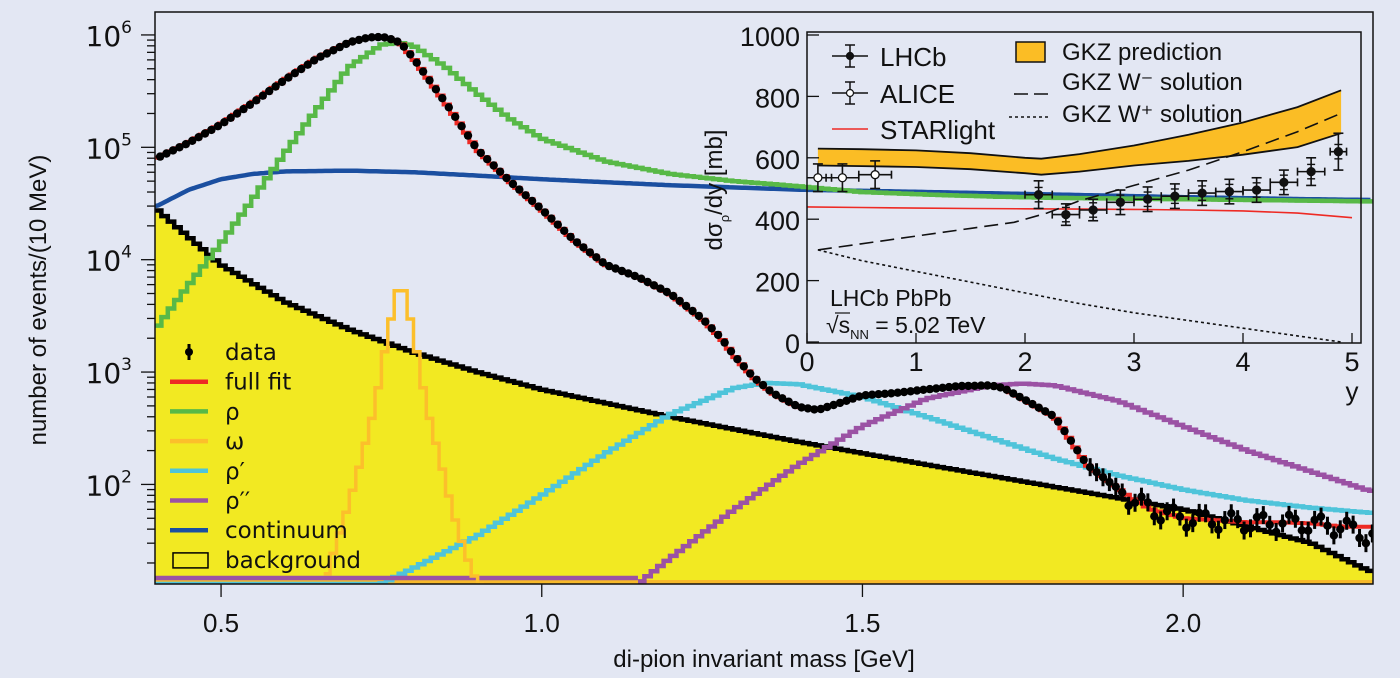 Image resolution: width=1400 pixels, height=678 pixels. I want to click on inset-y-axis-label: dσρ/dy [mb], so click(716, 190).